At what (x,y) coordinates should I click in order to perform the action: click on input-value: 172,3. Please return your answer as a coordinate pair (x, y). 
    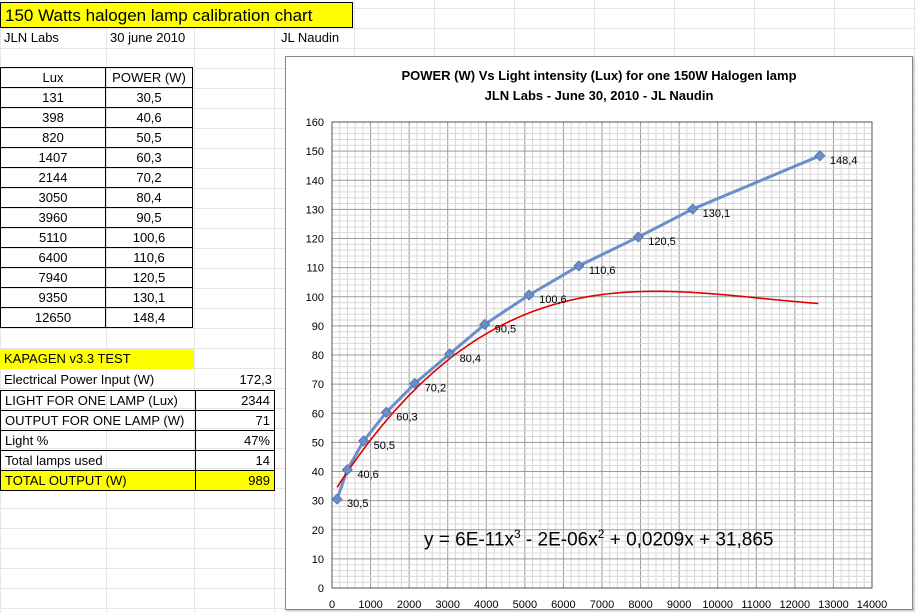
    Looking at the image, I should click on (255, 379).